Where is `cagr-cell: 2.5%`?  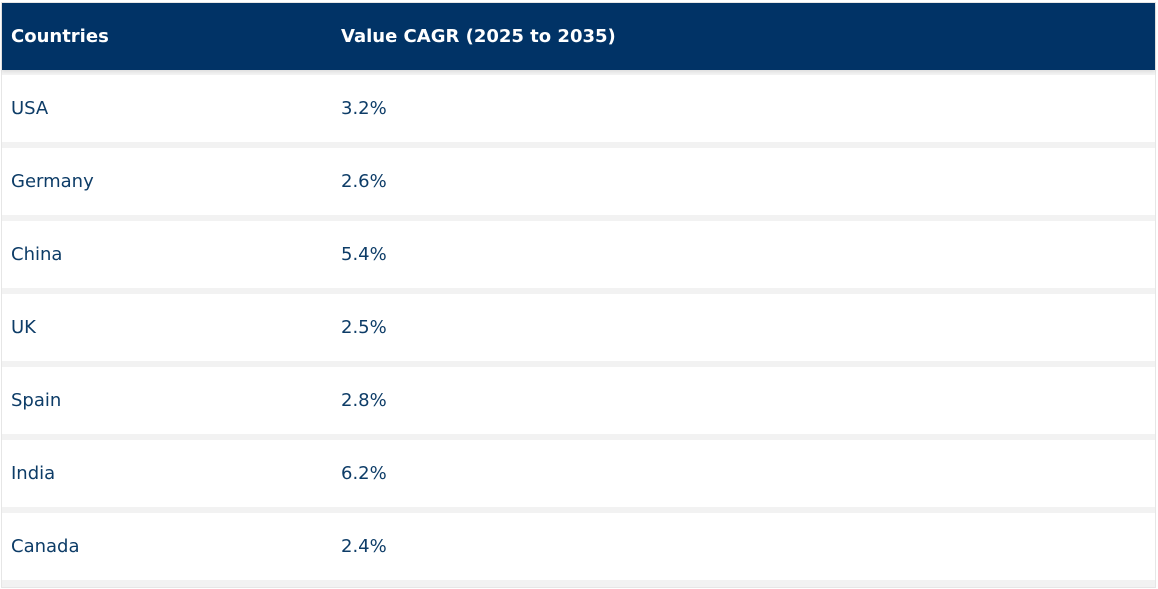
cagr-cell: 2.5% is located at coordinates (364, 327).